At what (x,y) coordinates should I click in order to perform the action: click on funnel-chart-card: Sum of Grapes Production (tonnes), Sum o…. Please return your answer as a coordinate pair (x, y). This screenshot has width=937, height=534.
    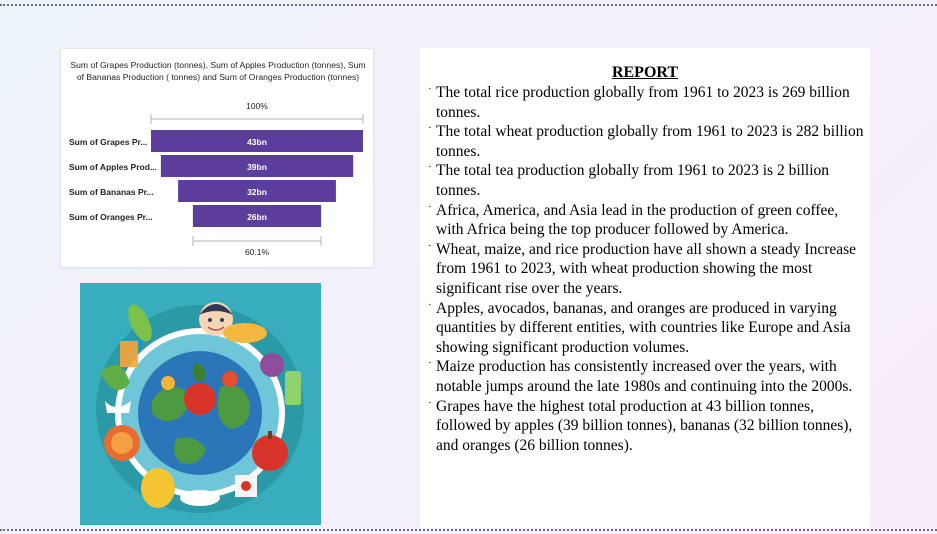
    Looking at the image, I should click on (217, 158).